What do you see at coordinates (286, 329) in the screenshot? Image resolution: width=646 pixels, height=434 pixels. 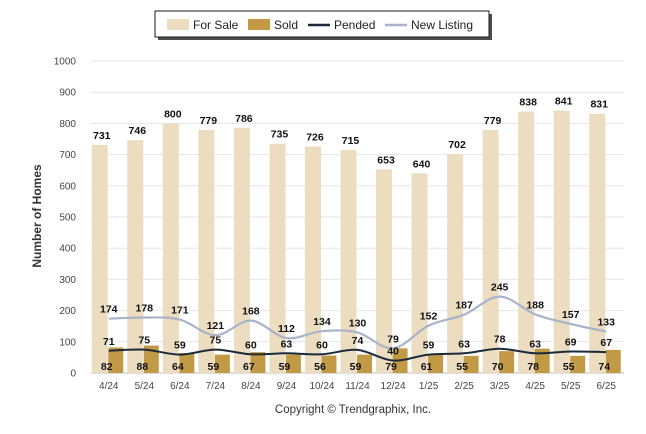 I see `new-listing-data-label: 112` at bounding box center [286, 329].